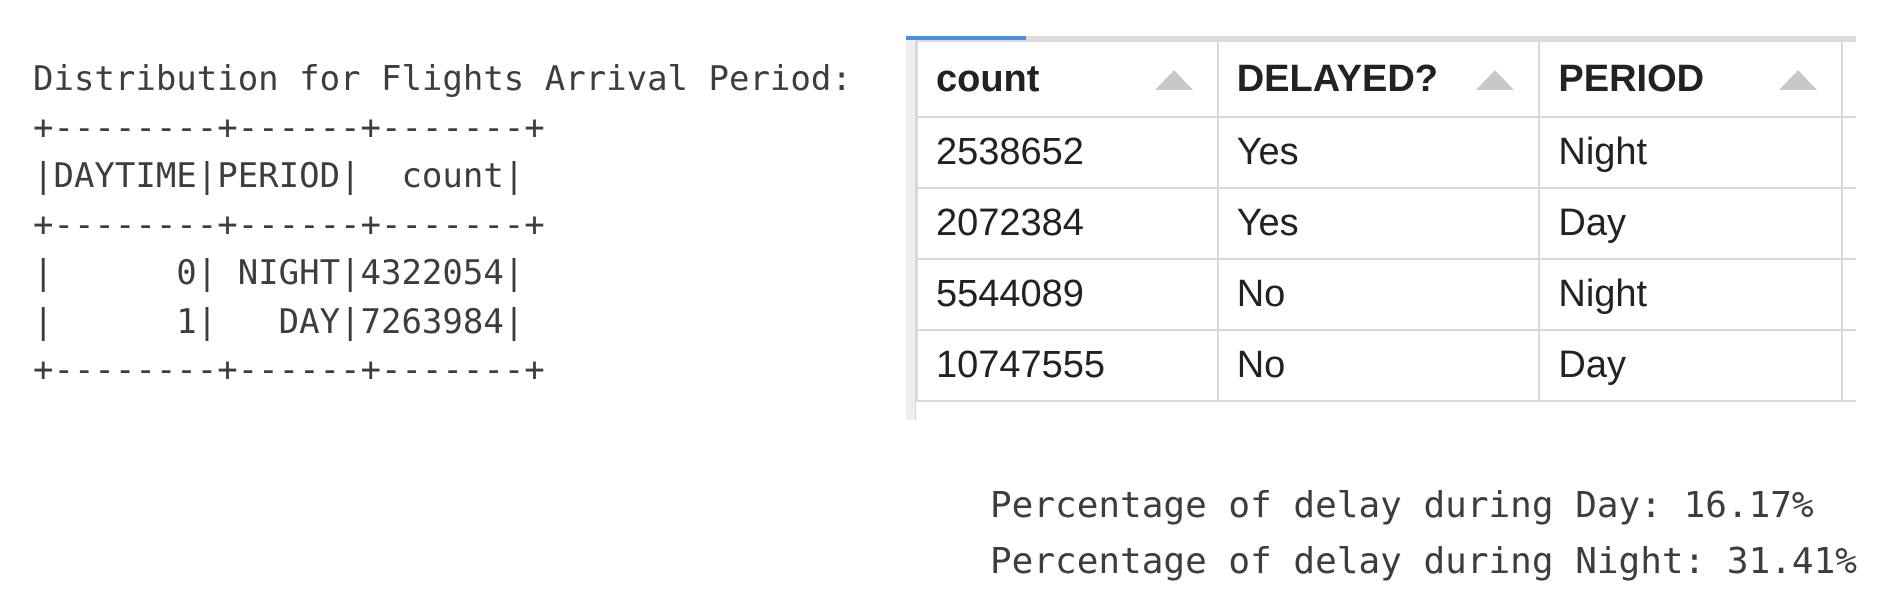 This screenshot has height=608, width=1884. I want to click on column-header-label: PERIOD, so click(1631, 78).